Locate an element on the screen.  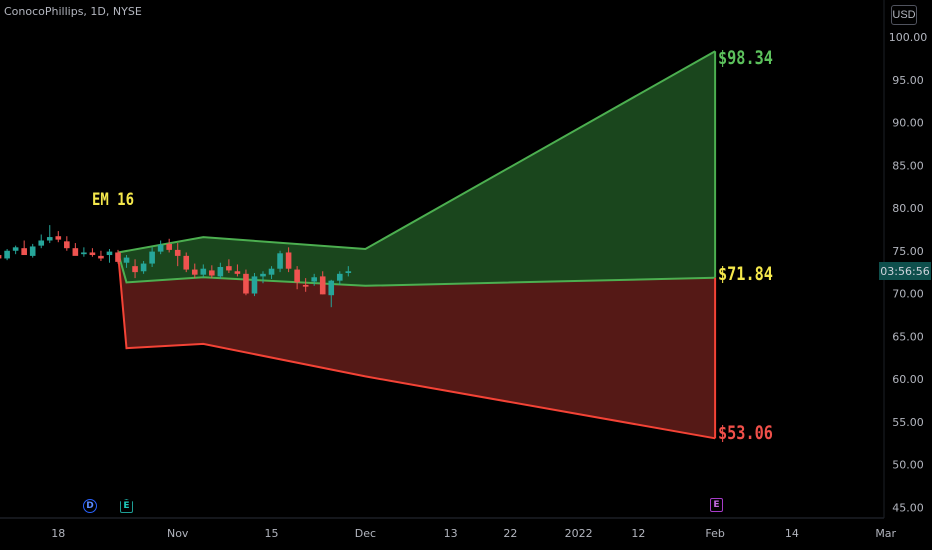
earnings-event-marker: E is located at coordinates (126, 506).